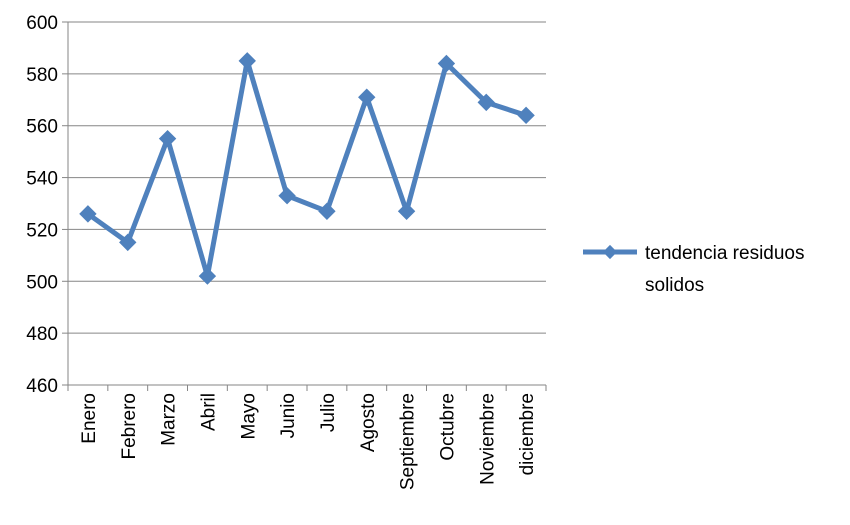  Describe the element at coordinates (169, 419) in the screenshot. I see `x-tick-label: Marzo` at that location.